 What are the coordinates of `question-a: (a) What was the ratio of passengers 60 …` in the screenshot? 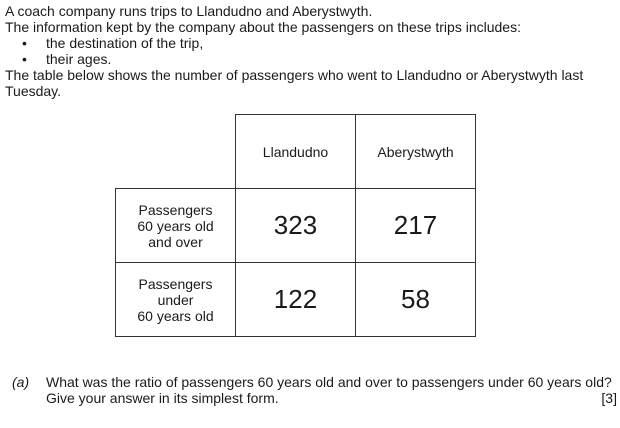 It's located at (314, 390).